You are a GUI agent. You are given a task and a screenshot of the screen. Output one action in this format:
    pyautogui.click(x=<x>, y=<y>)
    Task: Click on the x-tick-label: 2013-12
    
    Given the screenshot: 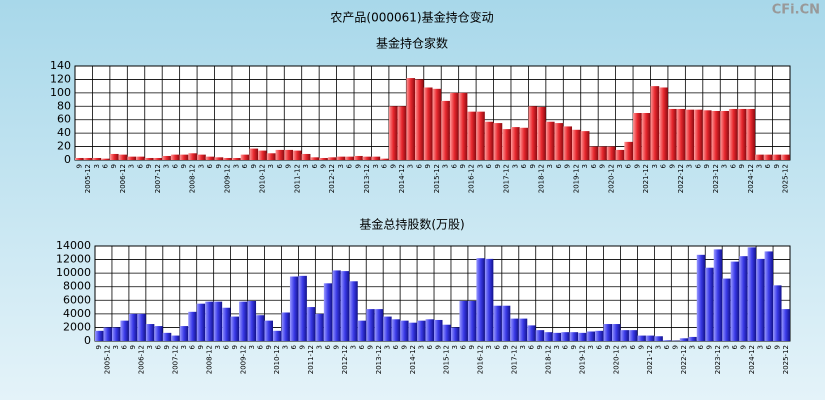 What is the action you would take?
    pyautogui.click(x=379, y=359)
    